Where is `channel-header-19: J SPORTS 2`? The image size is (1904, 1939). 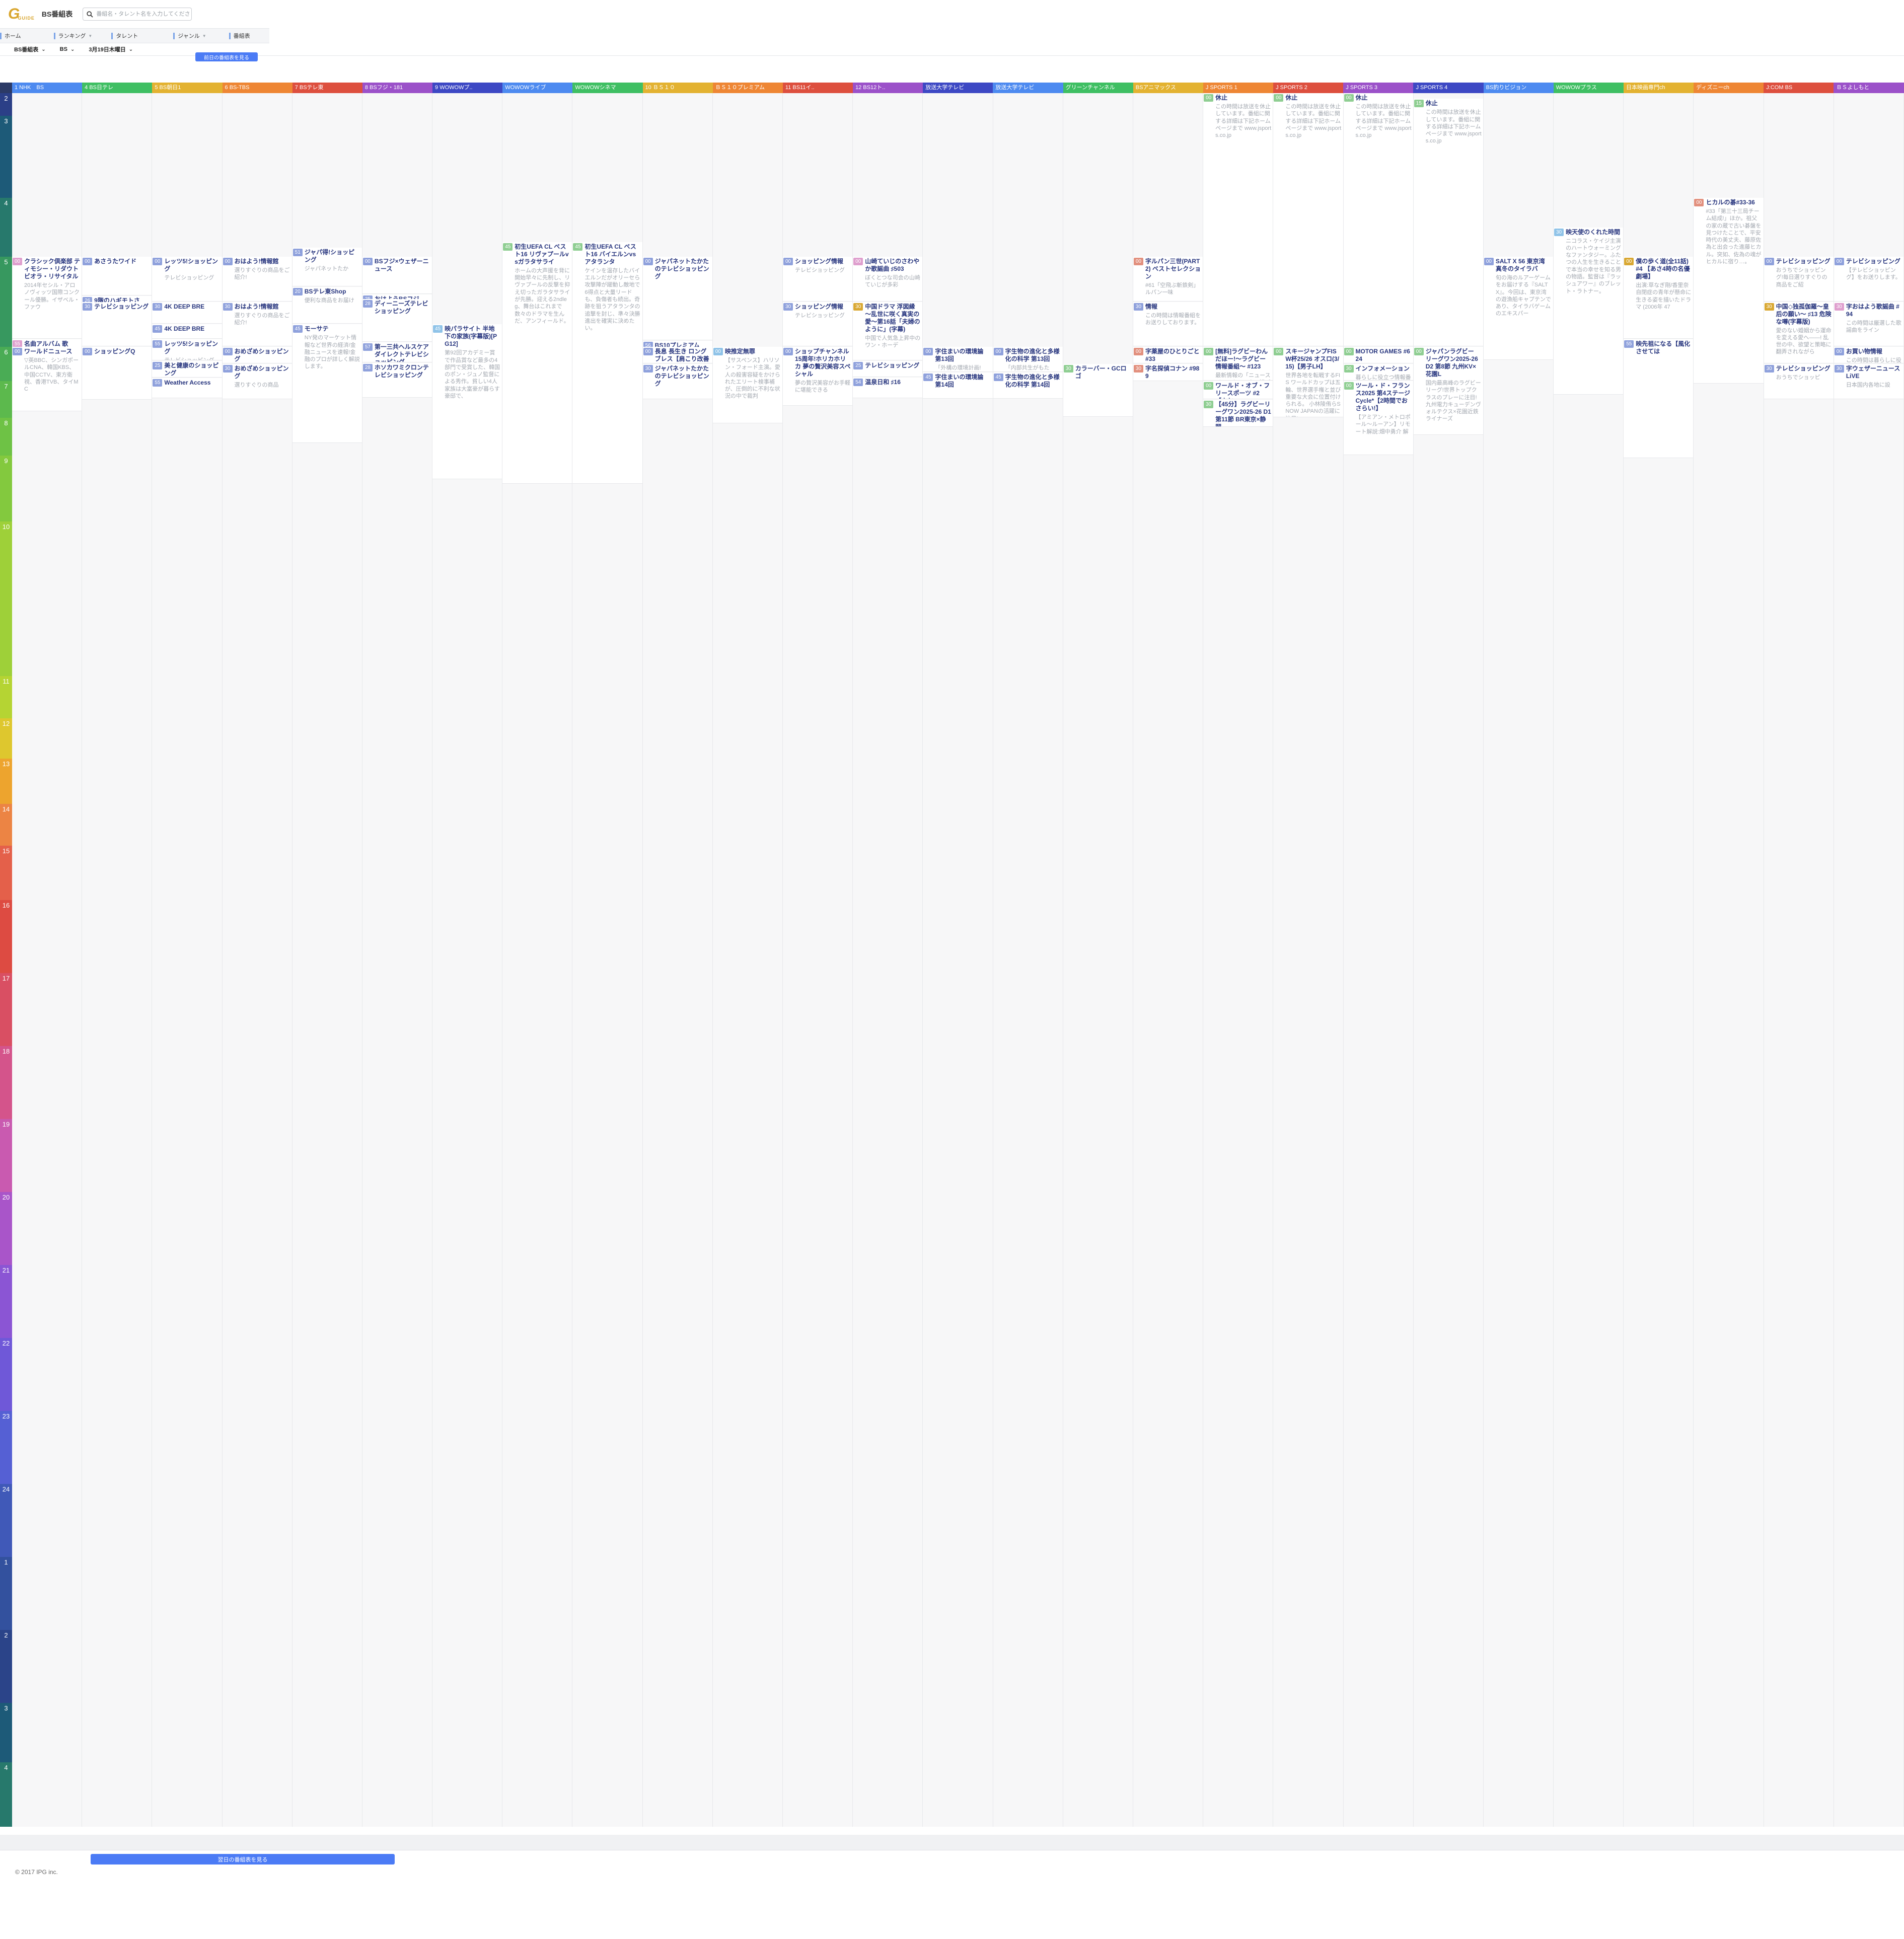 channel-header-19: J SPORTS 2 is located at coordinates (1308, 88).